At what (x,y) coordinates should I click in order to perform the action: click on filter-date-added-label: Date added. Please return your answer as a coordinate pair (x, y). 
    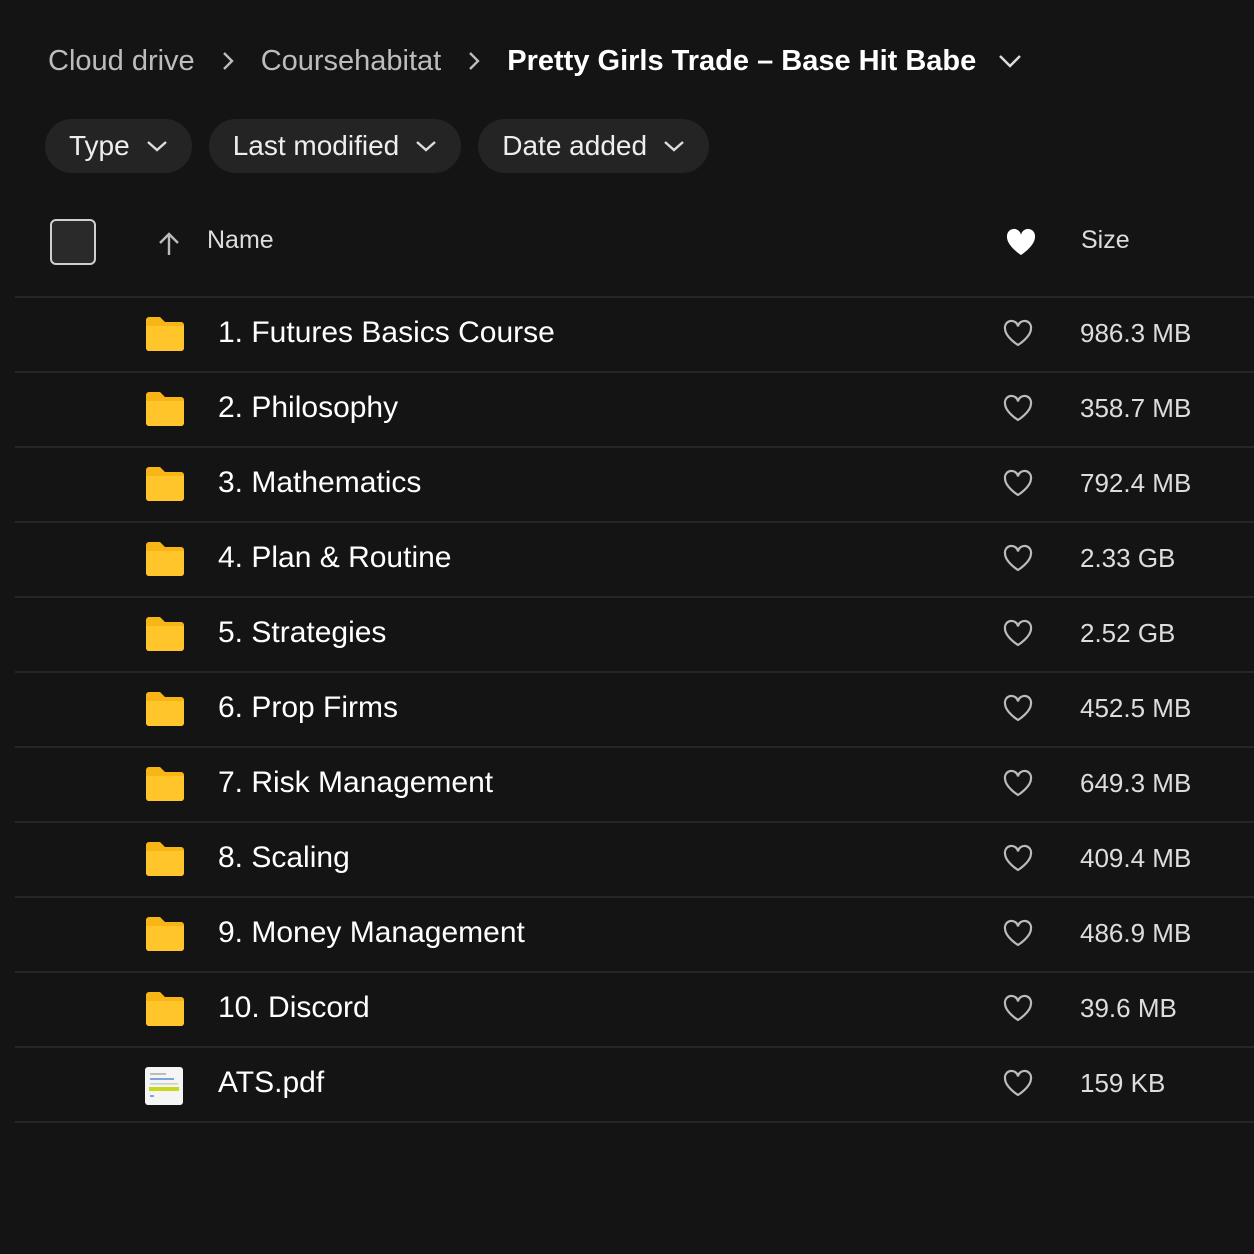
    Looking at the image, I should click on (575, 145).